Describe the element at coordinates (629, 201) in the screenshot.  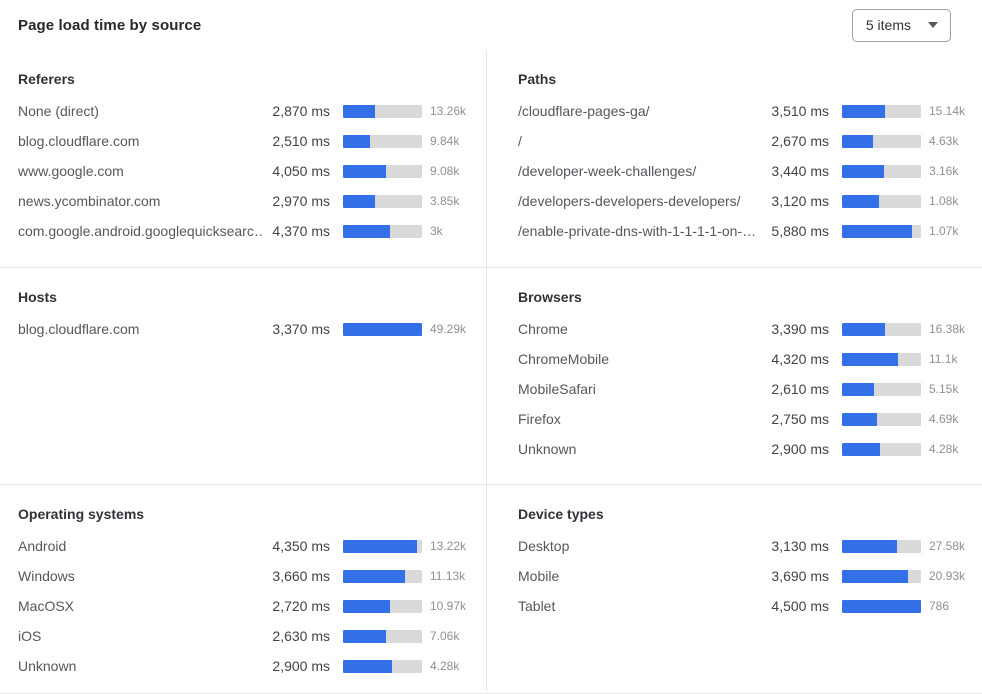
I see `row-label: /developers-developers-developers/` at that location.